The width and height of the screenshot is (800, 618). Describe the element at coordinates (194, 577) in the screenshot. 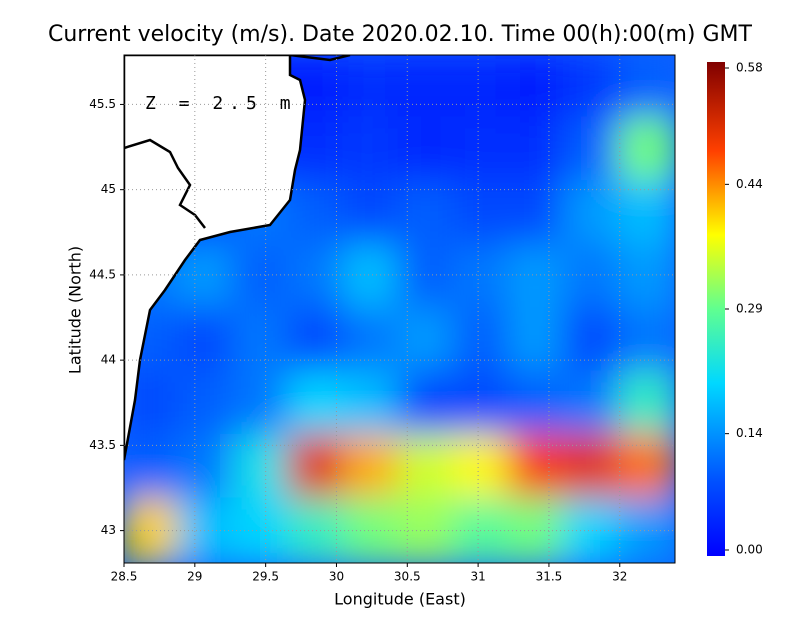

I see `x-tick-label: 29` at that location.